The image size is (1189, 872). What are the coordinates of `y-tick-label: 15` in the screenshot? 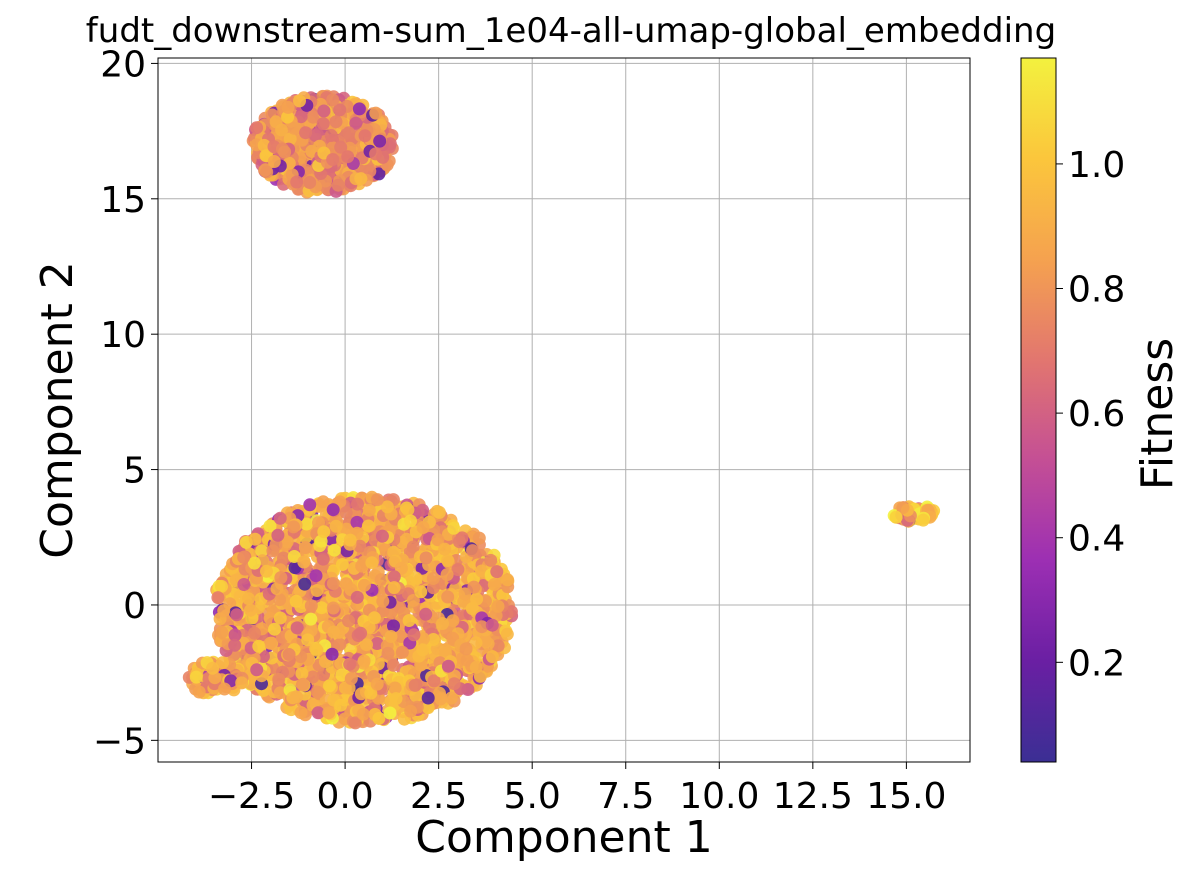 It's located at (123, 200).